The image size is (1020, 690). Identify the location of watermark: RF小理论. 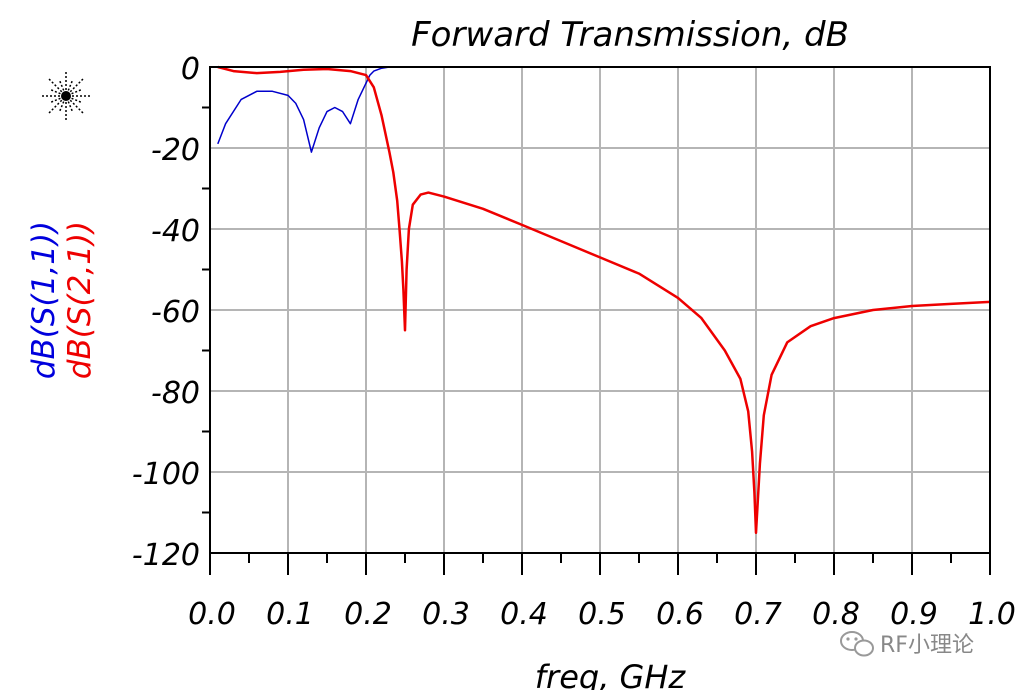
(907, 644).